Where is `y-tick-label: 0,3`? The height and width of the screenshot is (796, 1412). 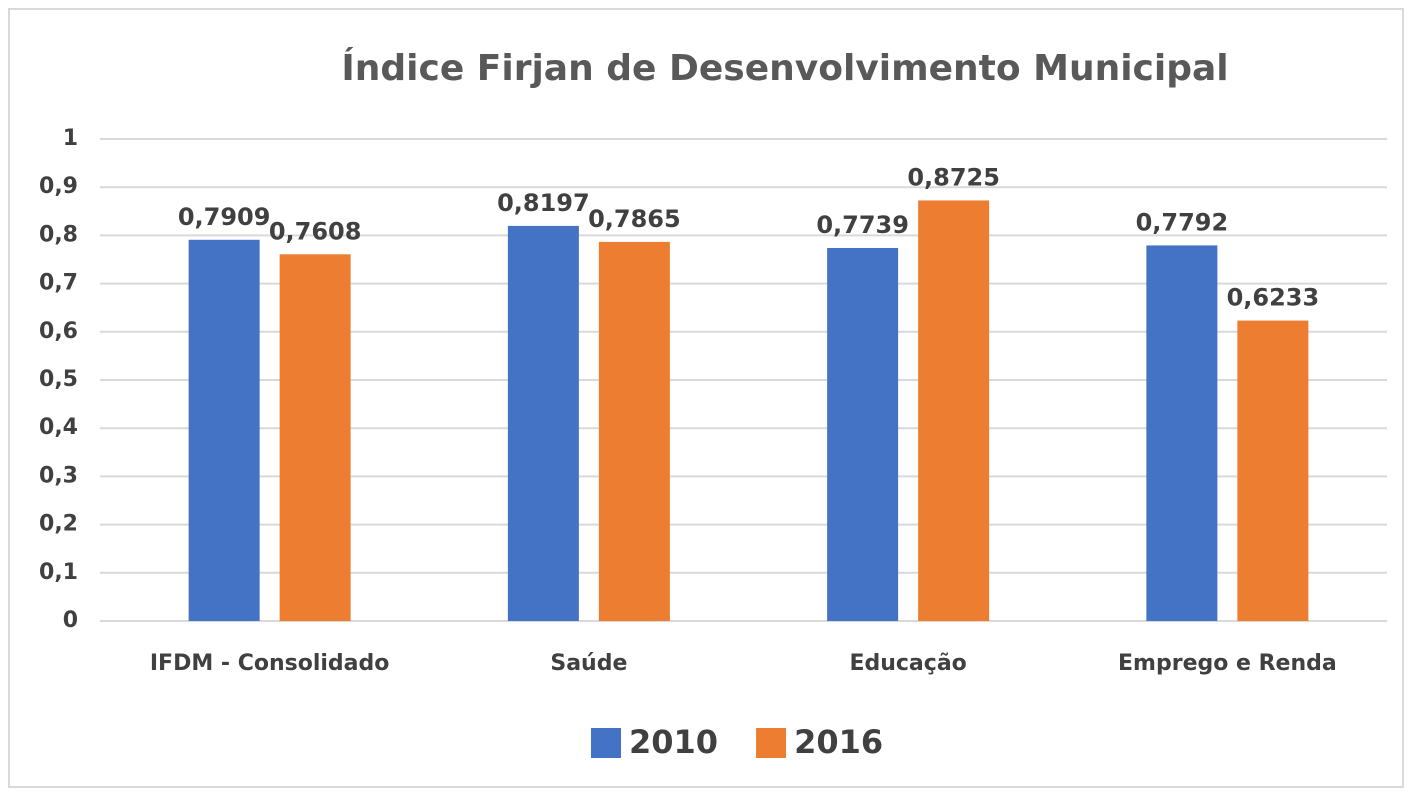 y-tick-label: 0,3 is located at coordinates (58, 475).